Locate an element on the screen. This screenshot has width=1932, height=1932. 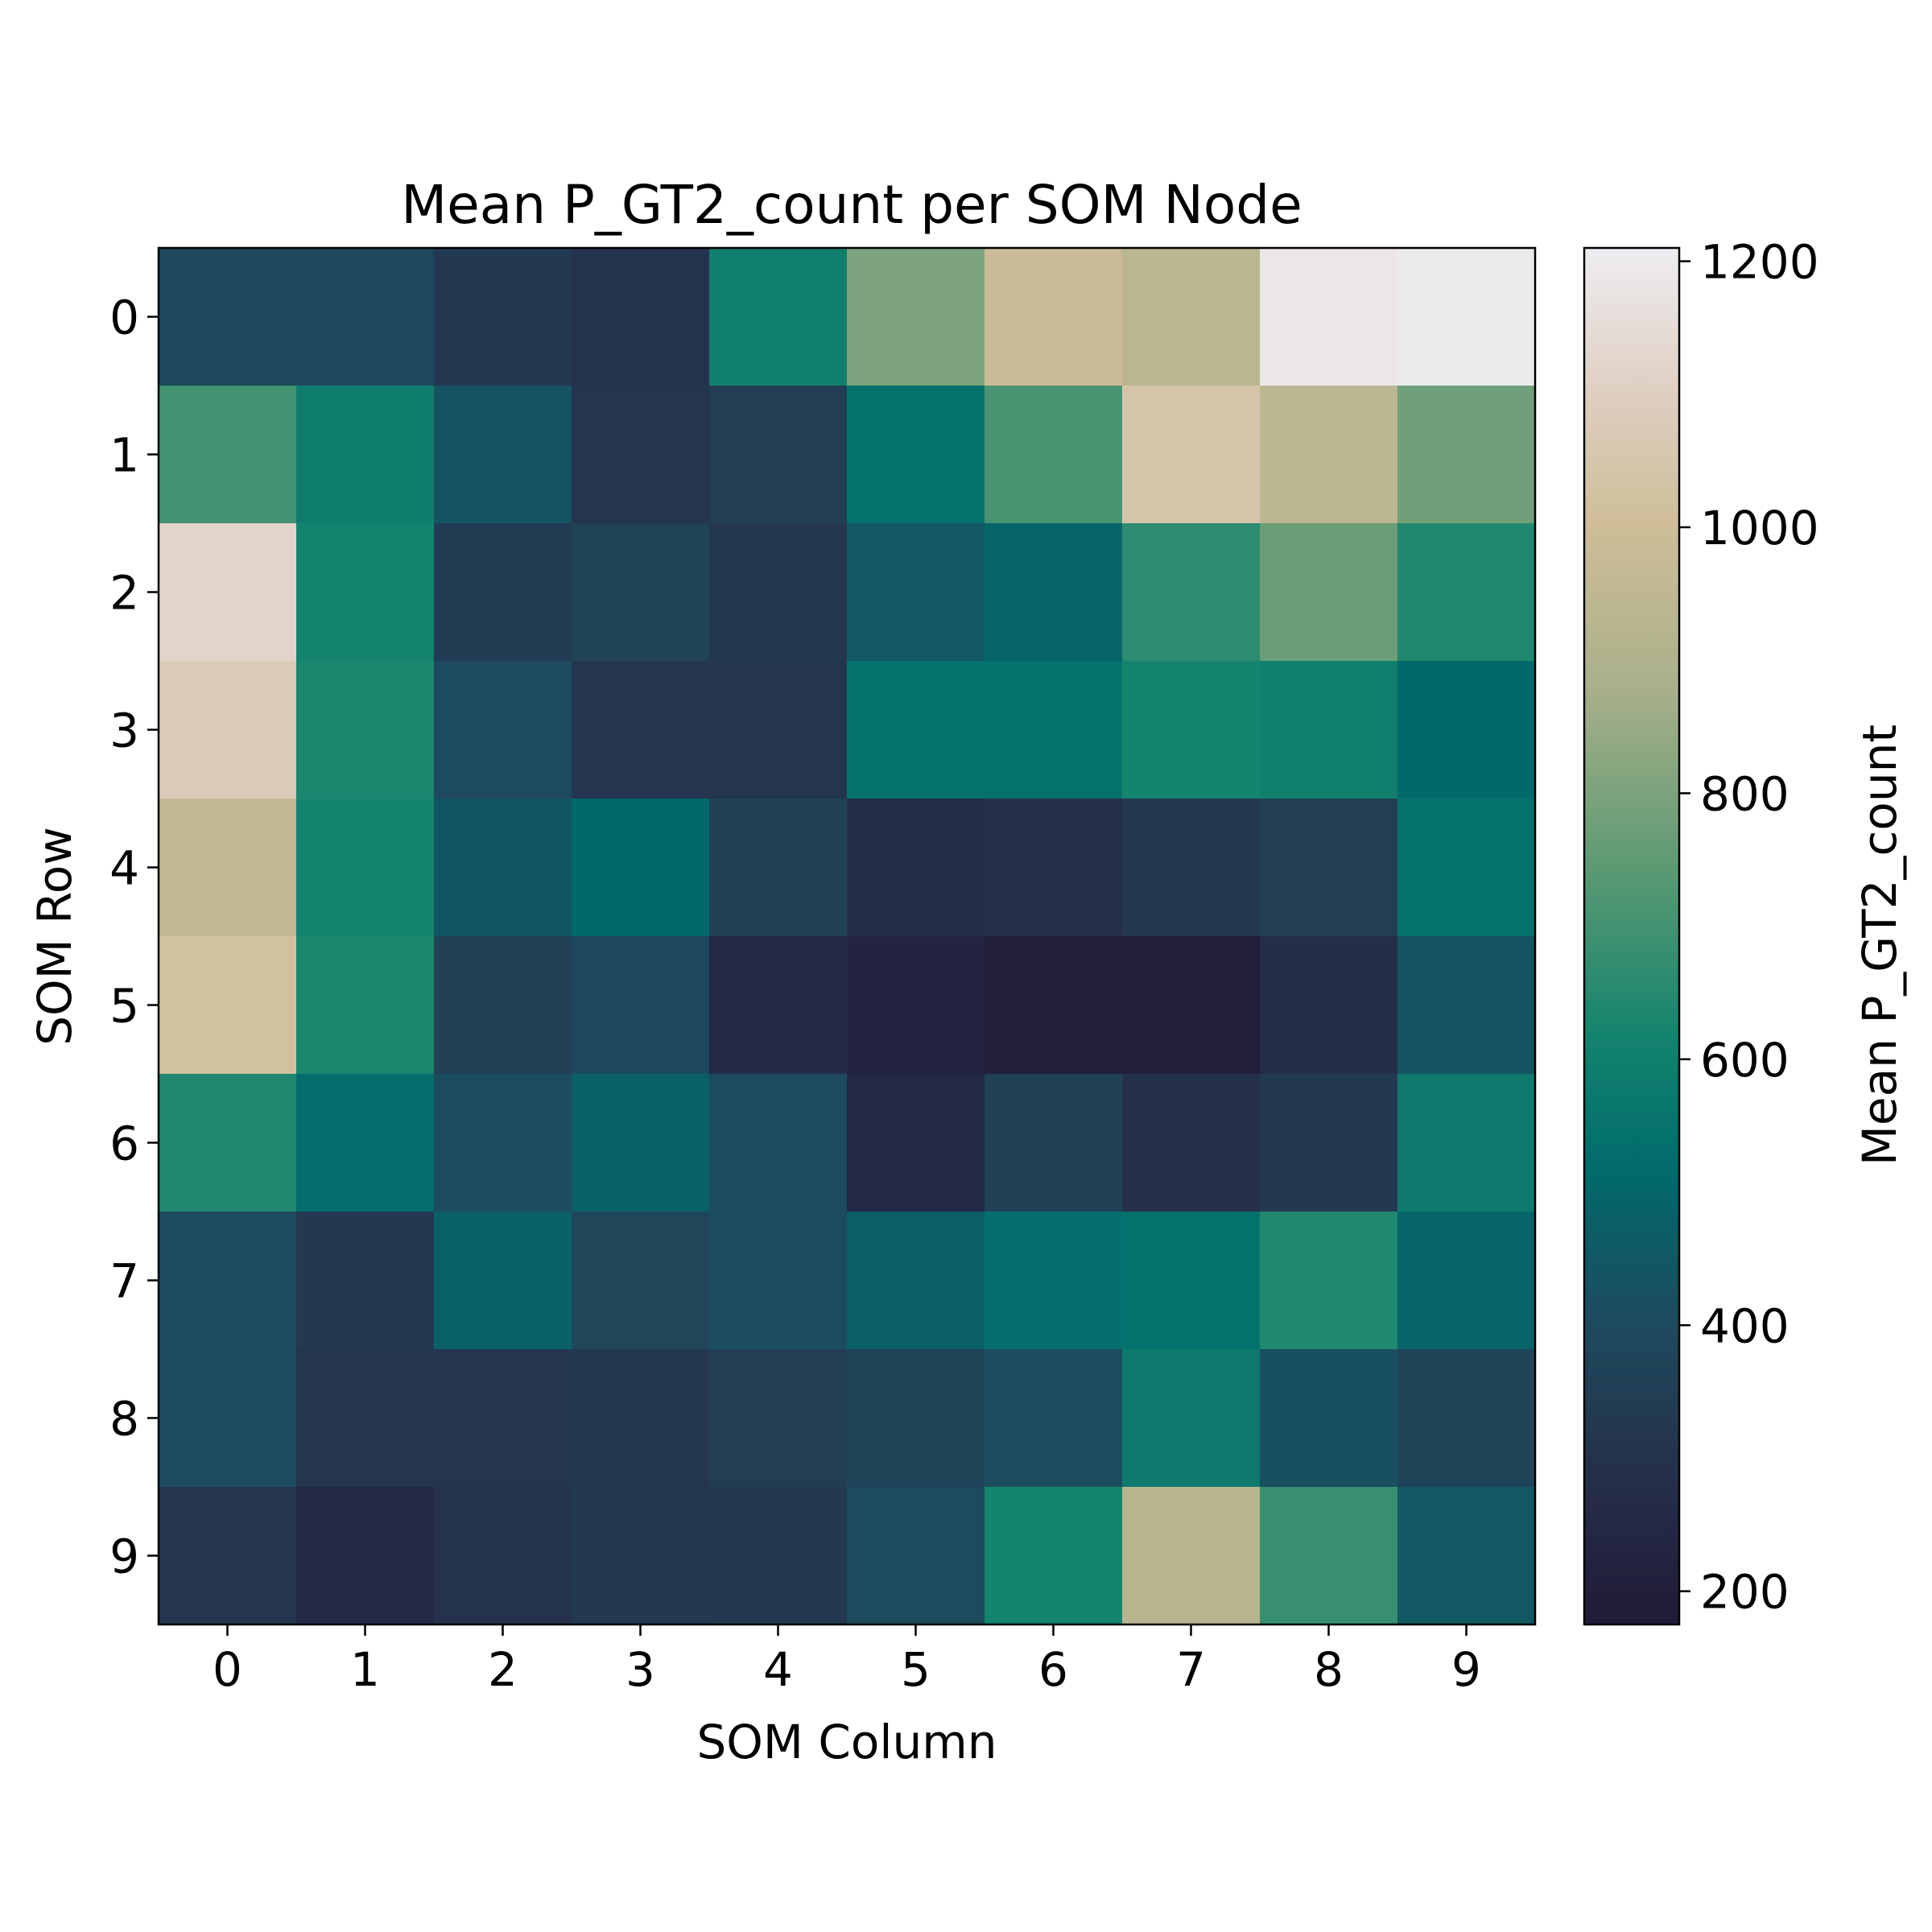
x-axis-label: SOM Column is located at coordinates (846, 1742).